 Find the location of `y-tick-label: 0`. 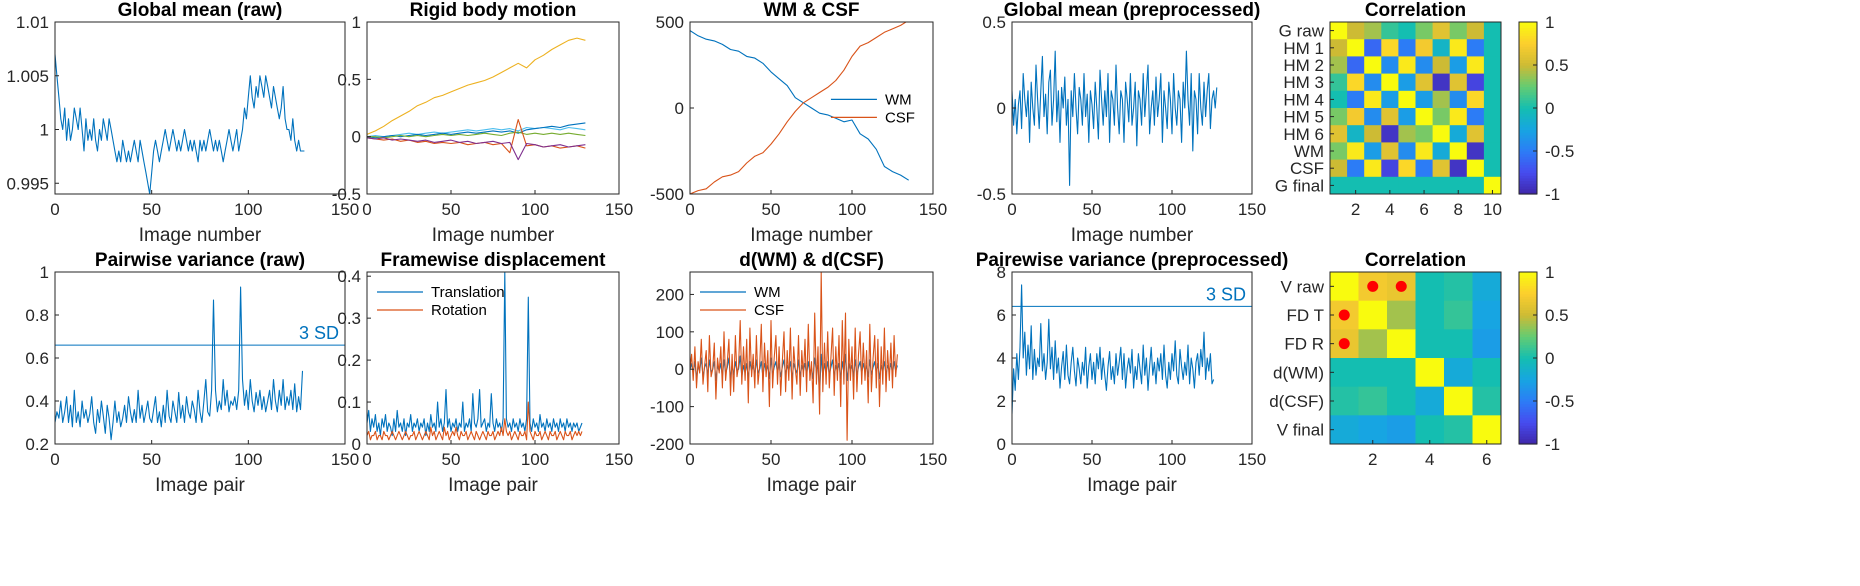

y-tick-label: 0 is located at coordinates (356, 137).